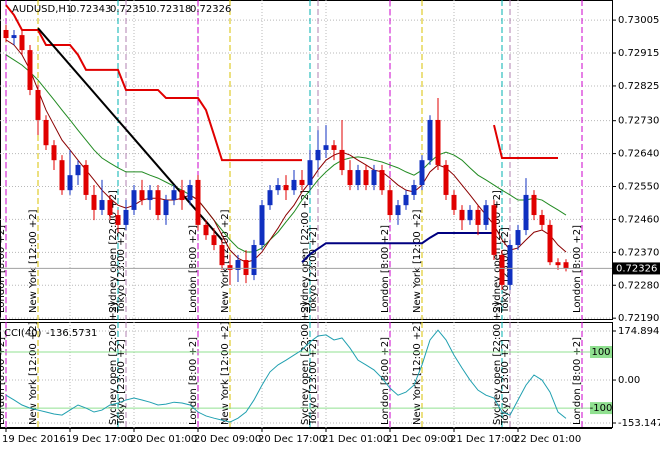 The image size is (660, 450). What do you see at coordinates (638, 219) in the screenshot?
I see `y-tick-label: 0.72460` at bounding box center [638, 219].